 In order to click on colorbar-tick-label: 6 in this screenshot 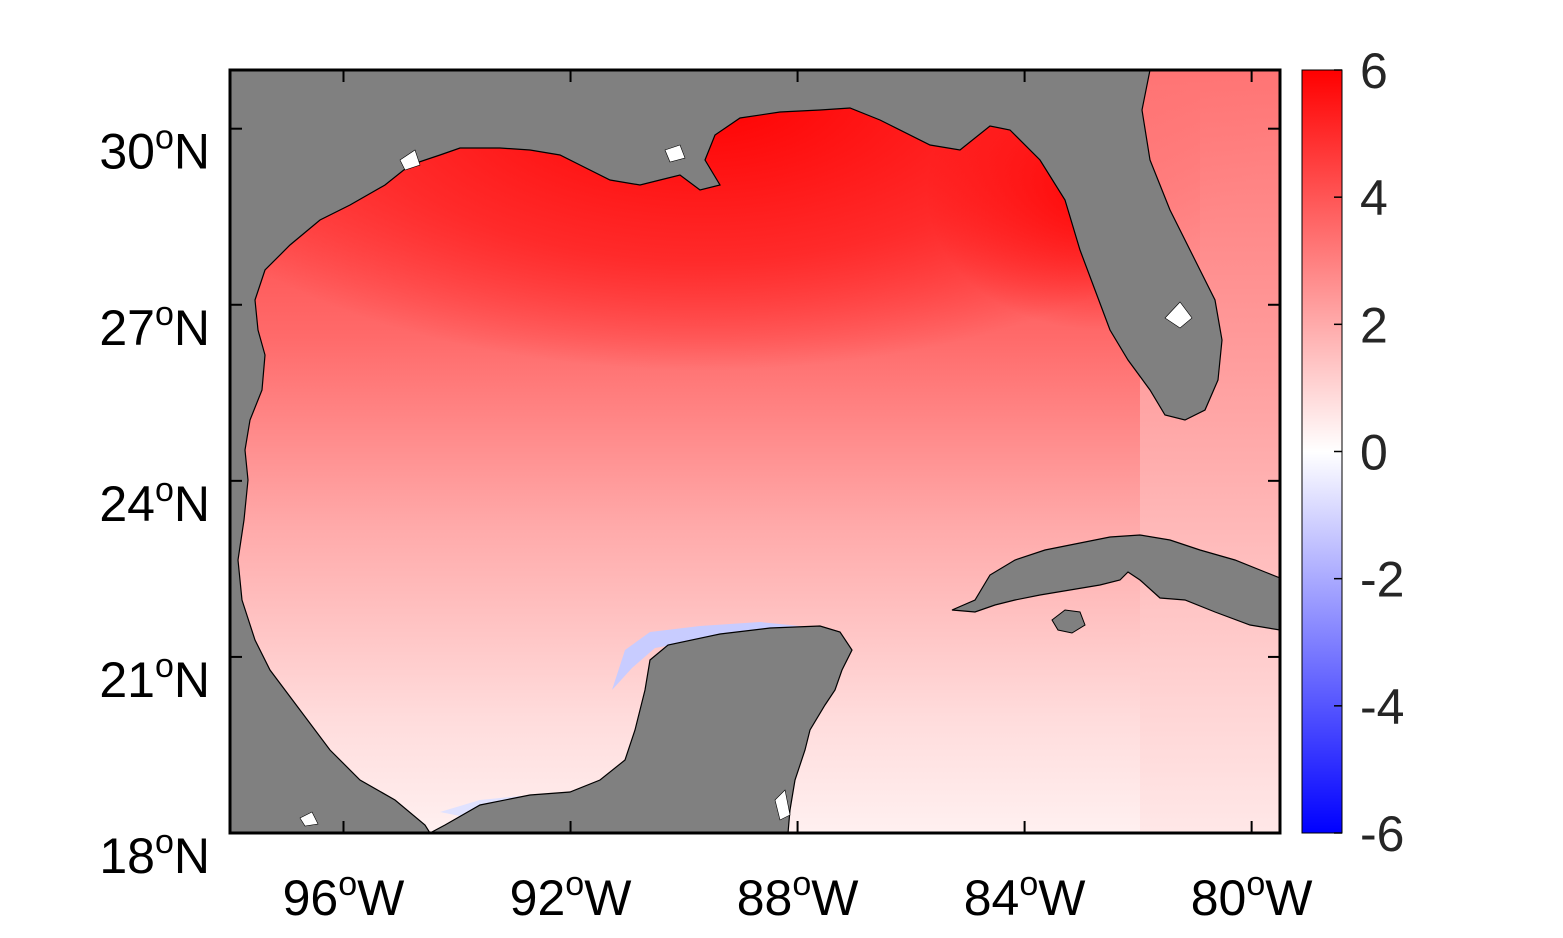, I will do `click(1374, 71)`.